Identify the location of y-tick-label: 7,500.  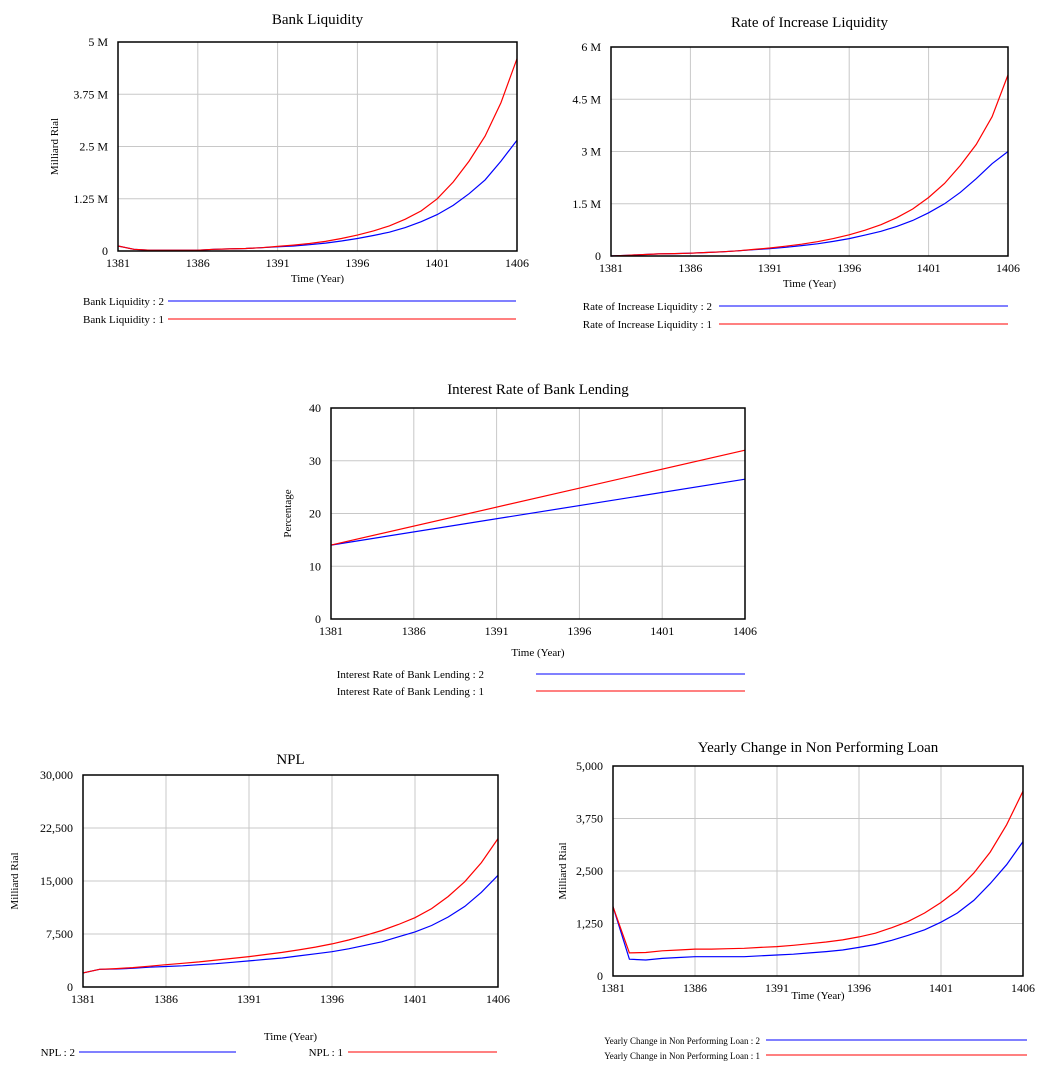
(59, 934).